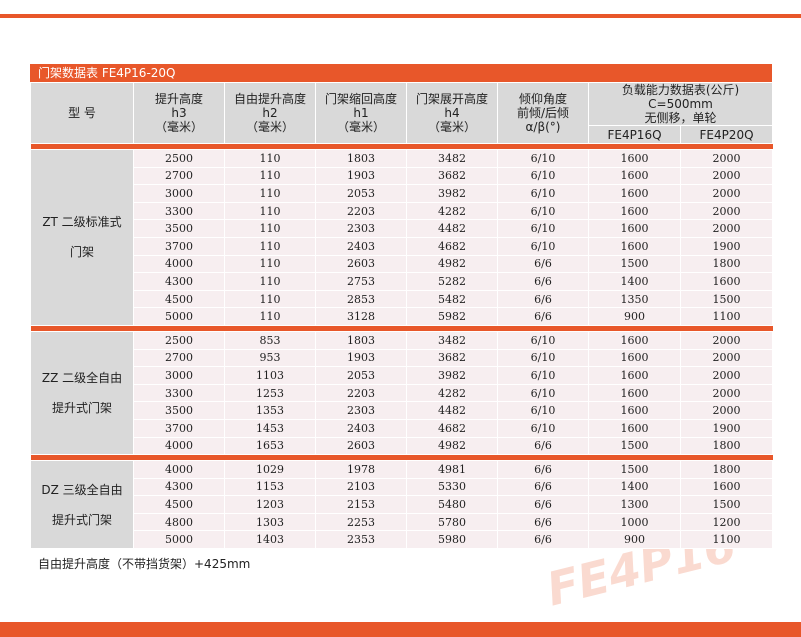 Image resolution: width=801 pixels, height=637 pixels. Describe the element at coordinates (452, 504) in the screenshot. I see `cell: 5480` at that location.